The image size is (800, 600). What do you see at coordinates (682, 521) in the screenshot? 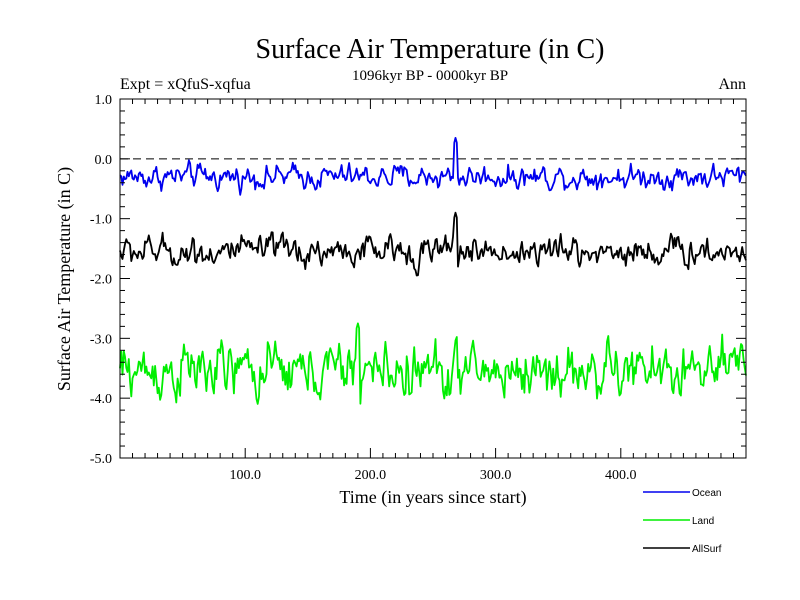
I see `legend: Ocean Land AllSurf` at bounding box center [682, 521].